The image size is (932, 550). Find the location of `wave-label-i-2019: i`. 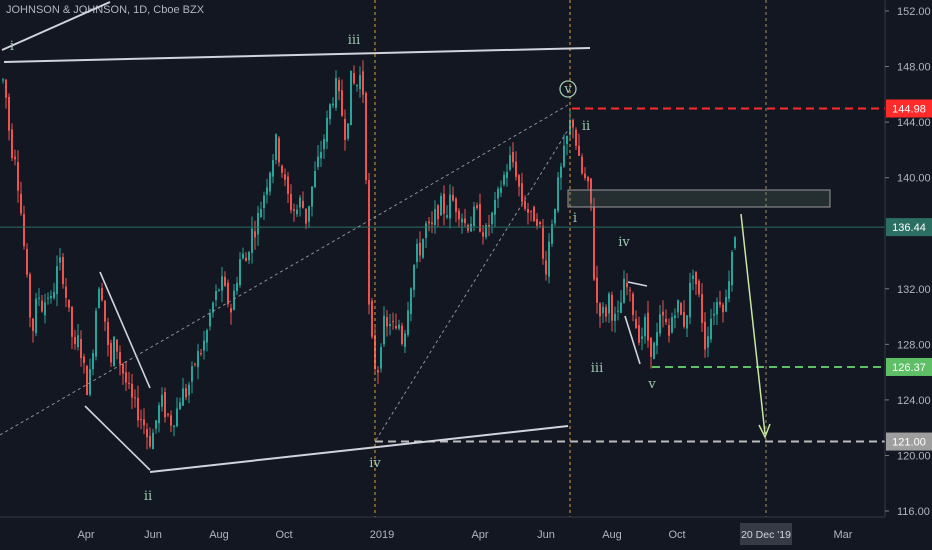

wave-label-i-2019: i is located at coordinates (575, 218).